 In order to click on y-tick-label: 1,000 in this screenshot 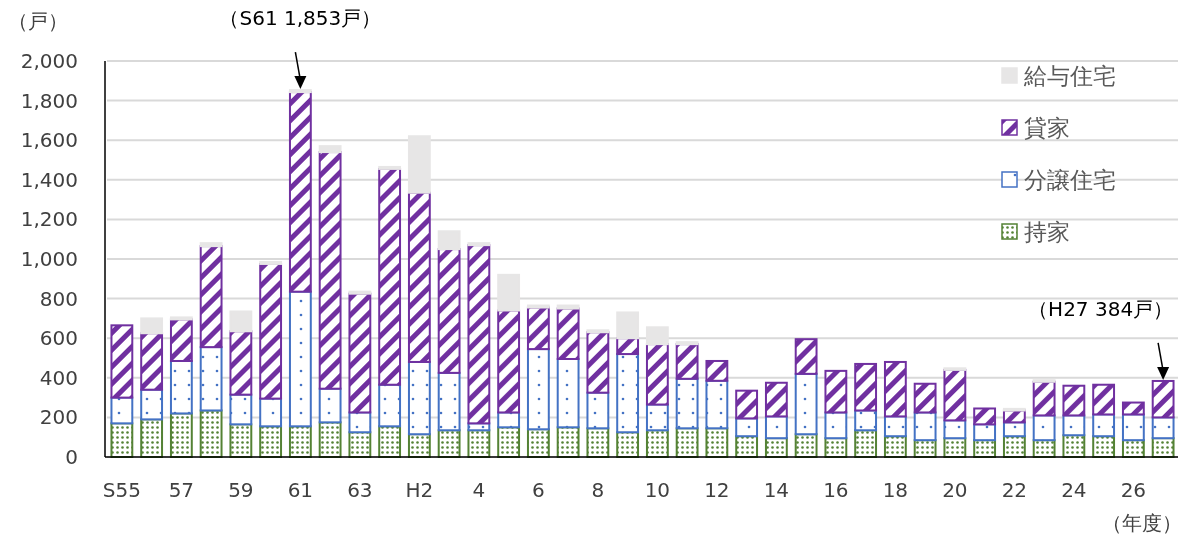, I will do `click(49, 259)`.